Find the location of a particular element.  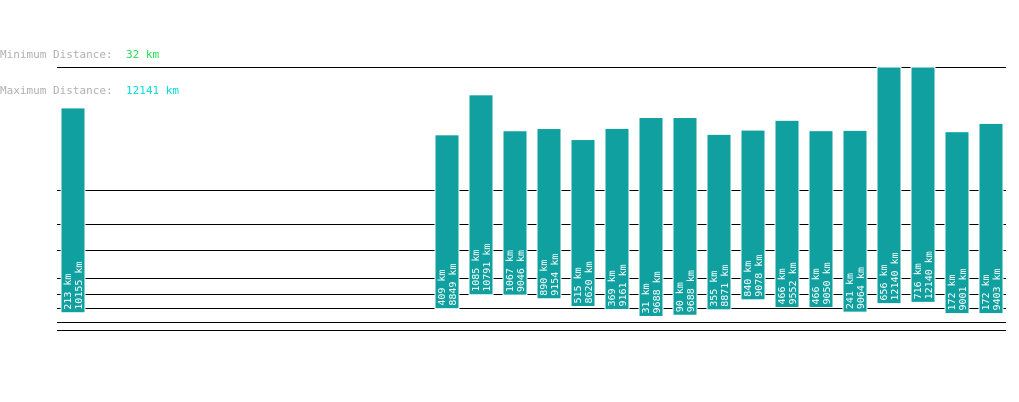

bar-group: 466 km 9050 km is located at coordinates (821, 219).